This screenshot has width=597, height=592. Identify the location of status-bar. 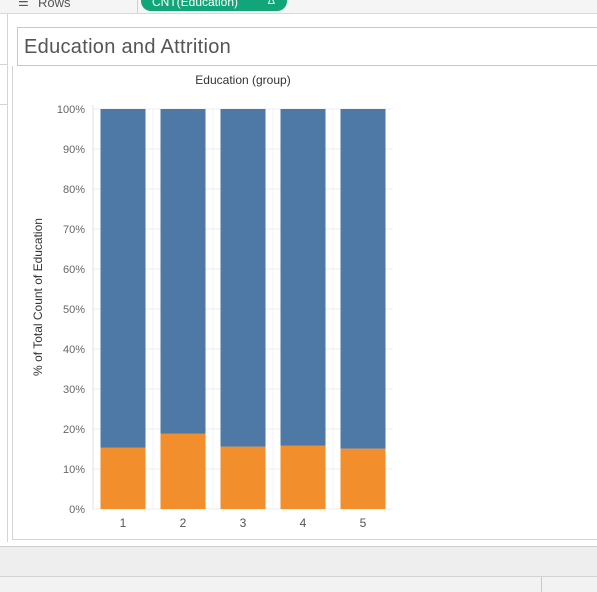
(298, 584).